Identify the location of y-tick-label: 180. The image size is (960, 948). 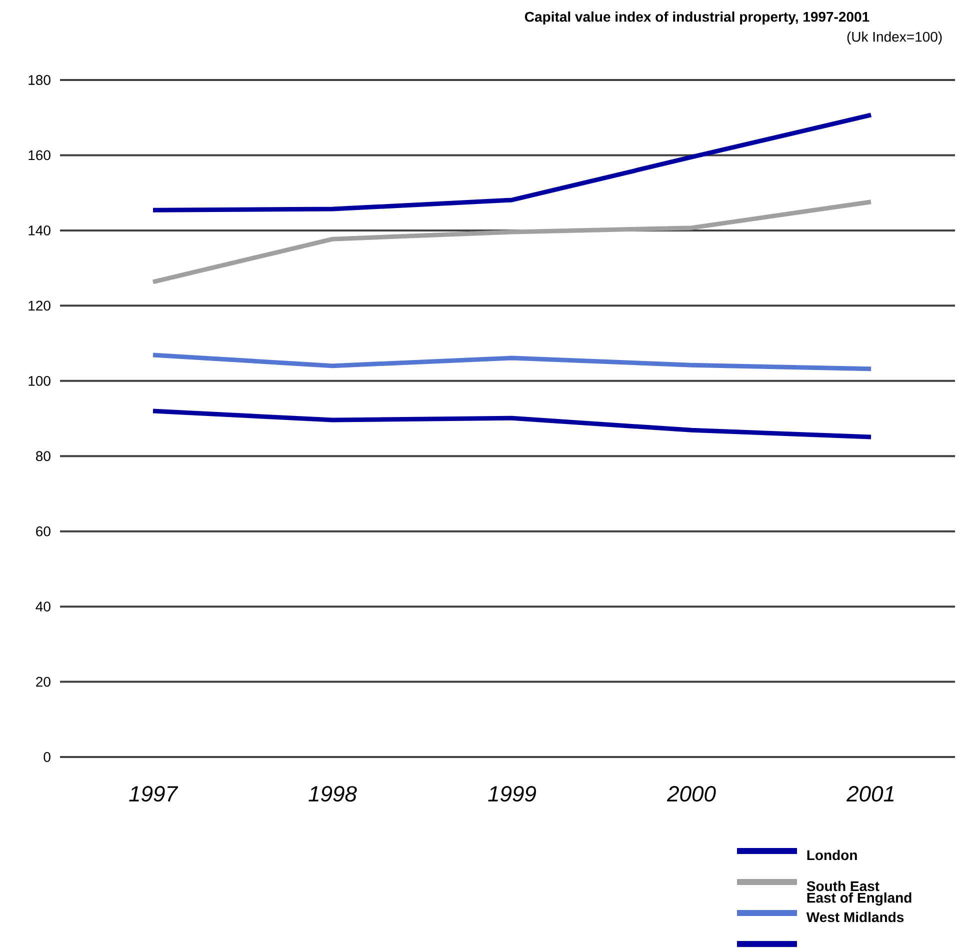
(39, 80).